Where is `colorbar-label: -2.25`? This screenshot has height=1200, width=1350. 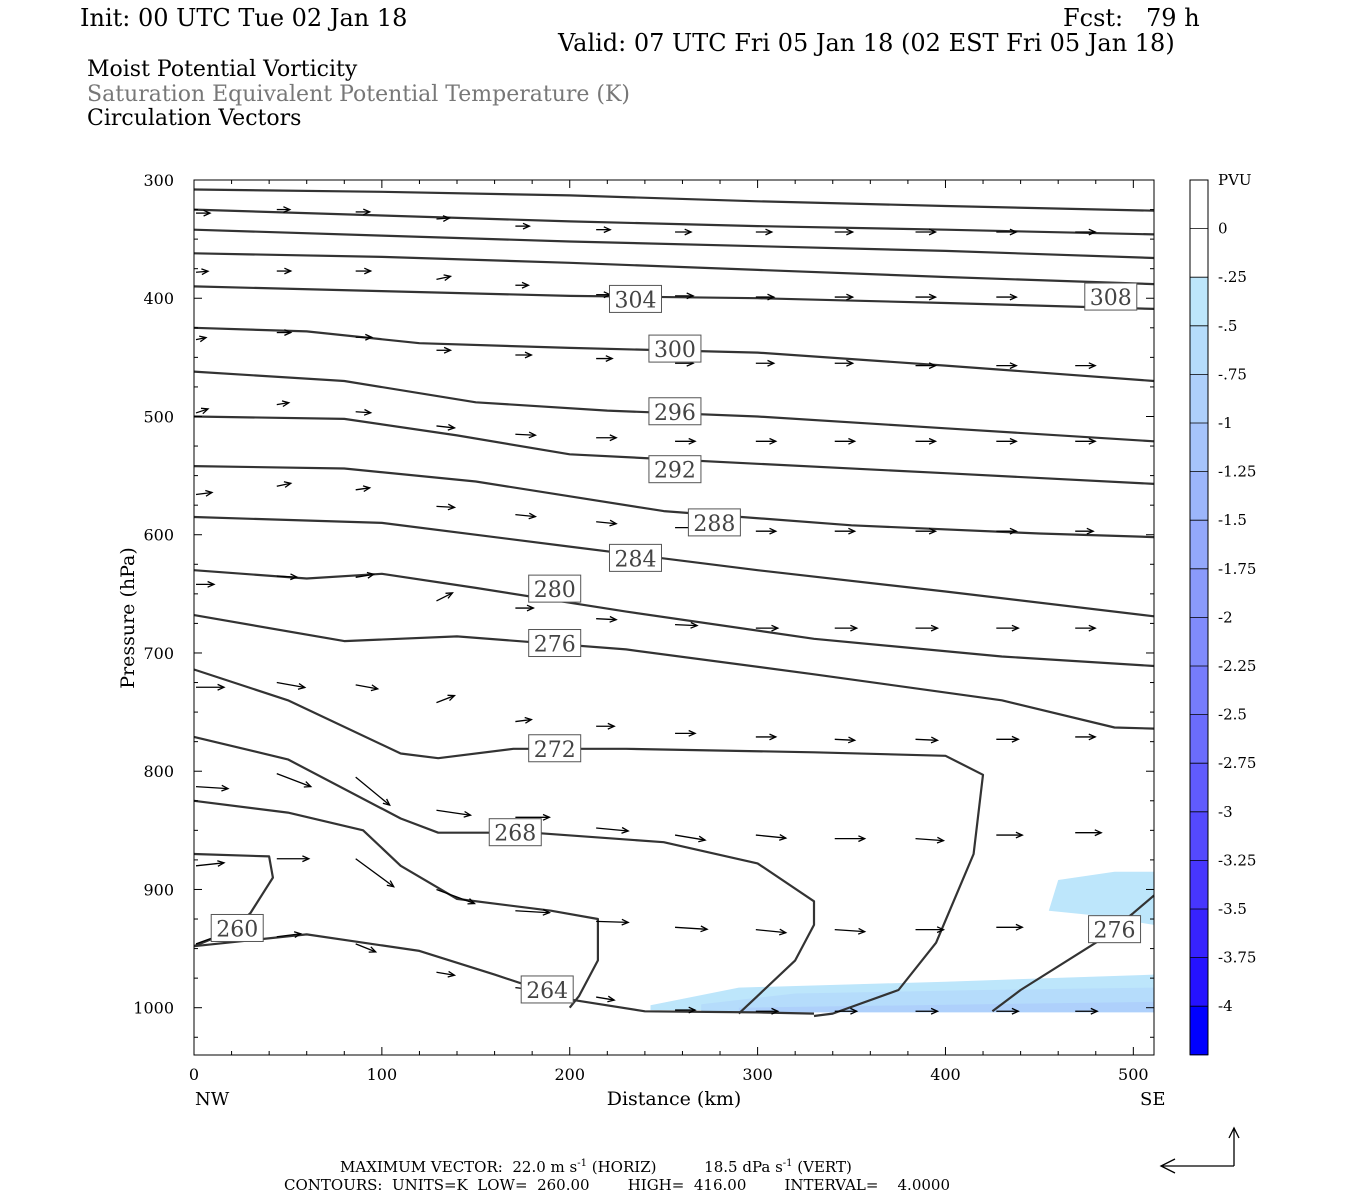 colorbar-label: -2.25 is located at coordinates (1237, 666).